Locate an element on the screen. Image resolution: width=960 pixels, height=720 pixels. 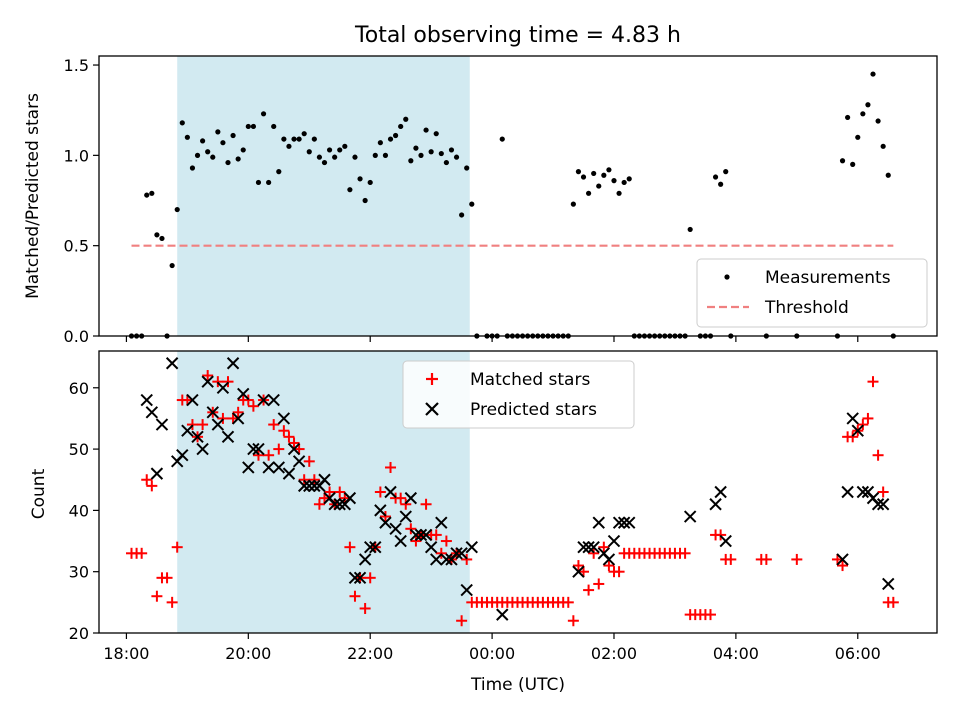
bottom-legend: Matched stars Predicted stars is located at coordinates (518, 394).